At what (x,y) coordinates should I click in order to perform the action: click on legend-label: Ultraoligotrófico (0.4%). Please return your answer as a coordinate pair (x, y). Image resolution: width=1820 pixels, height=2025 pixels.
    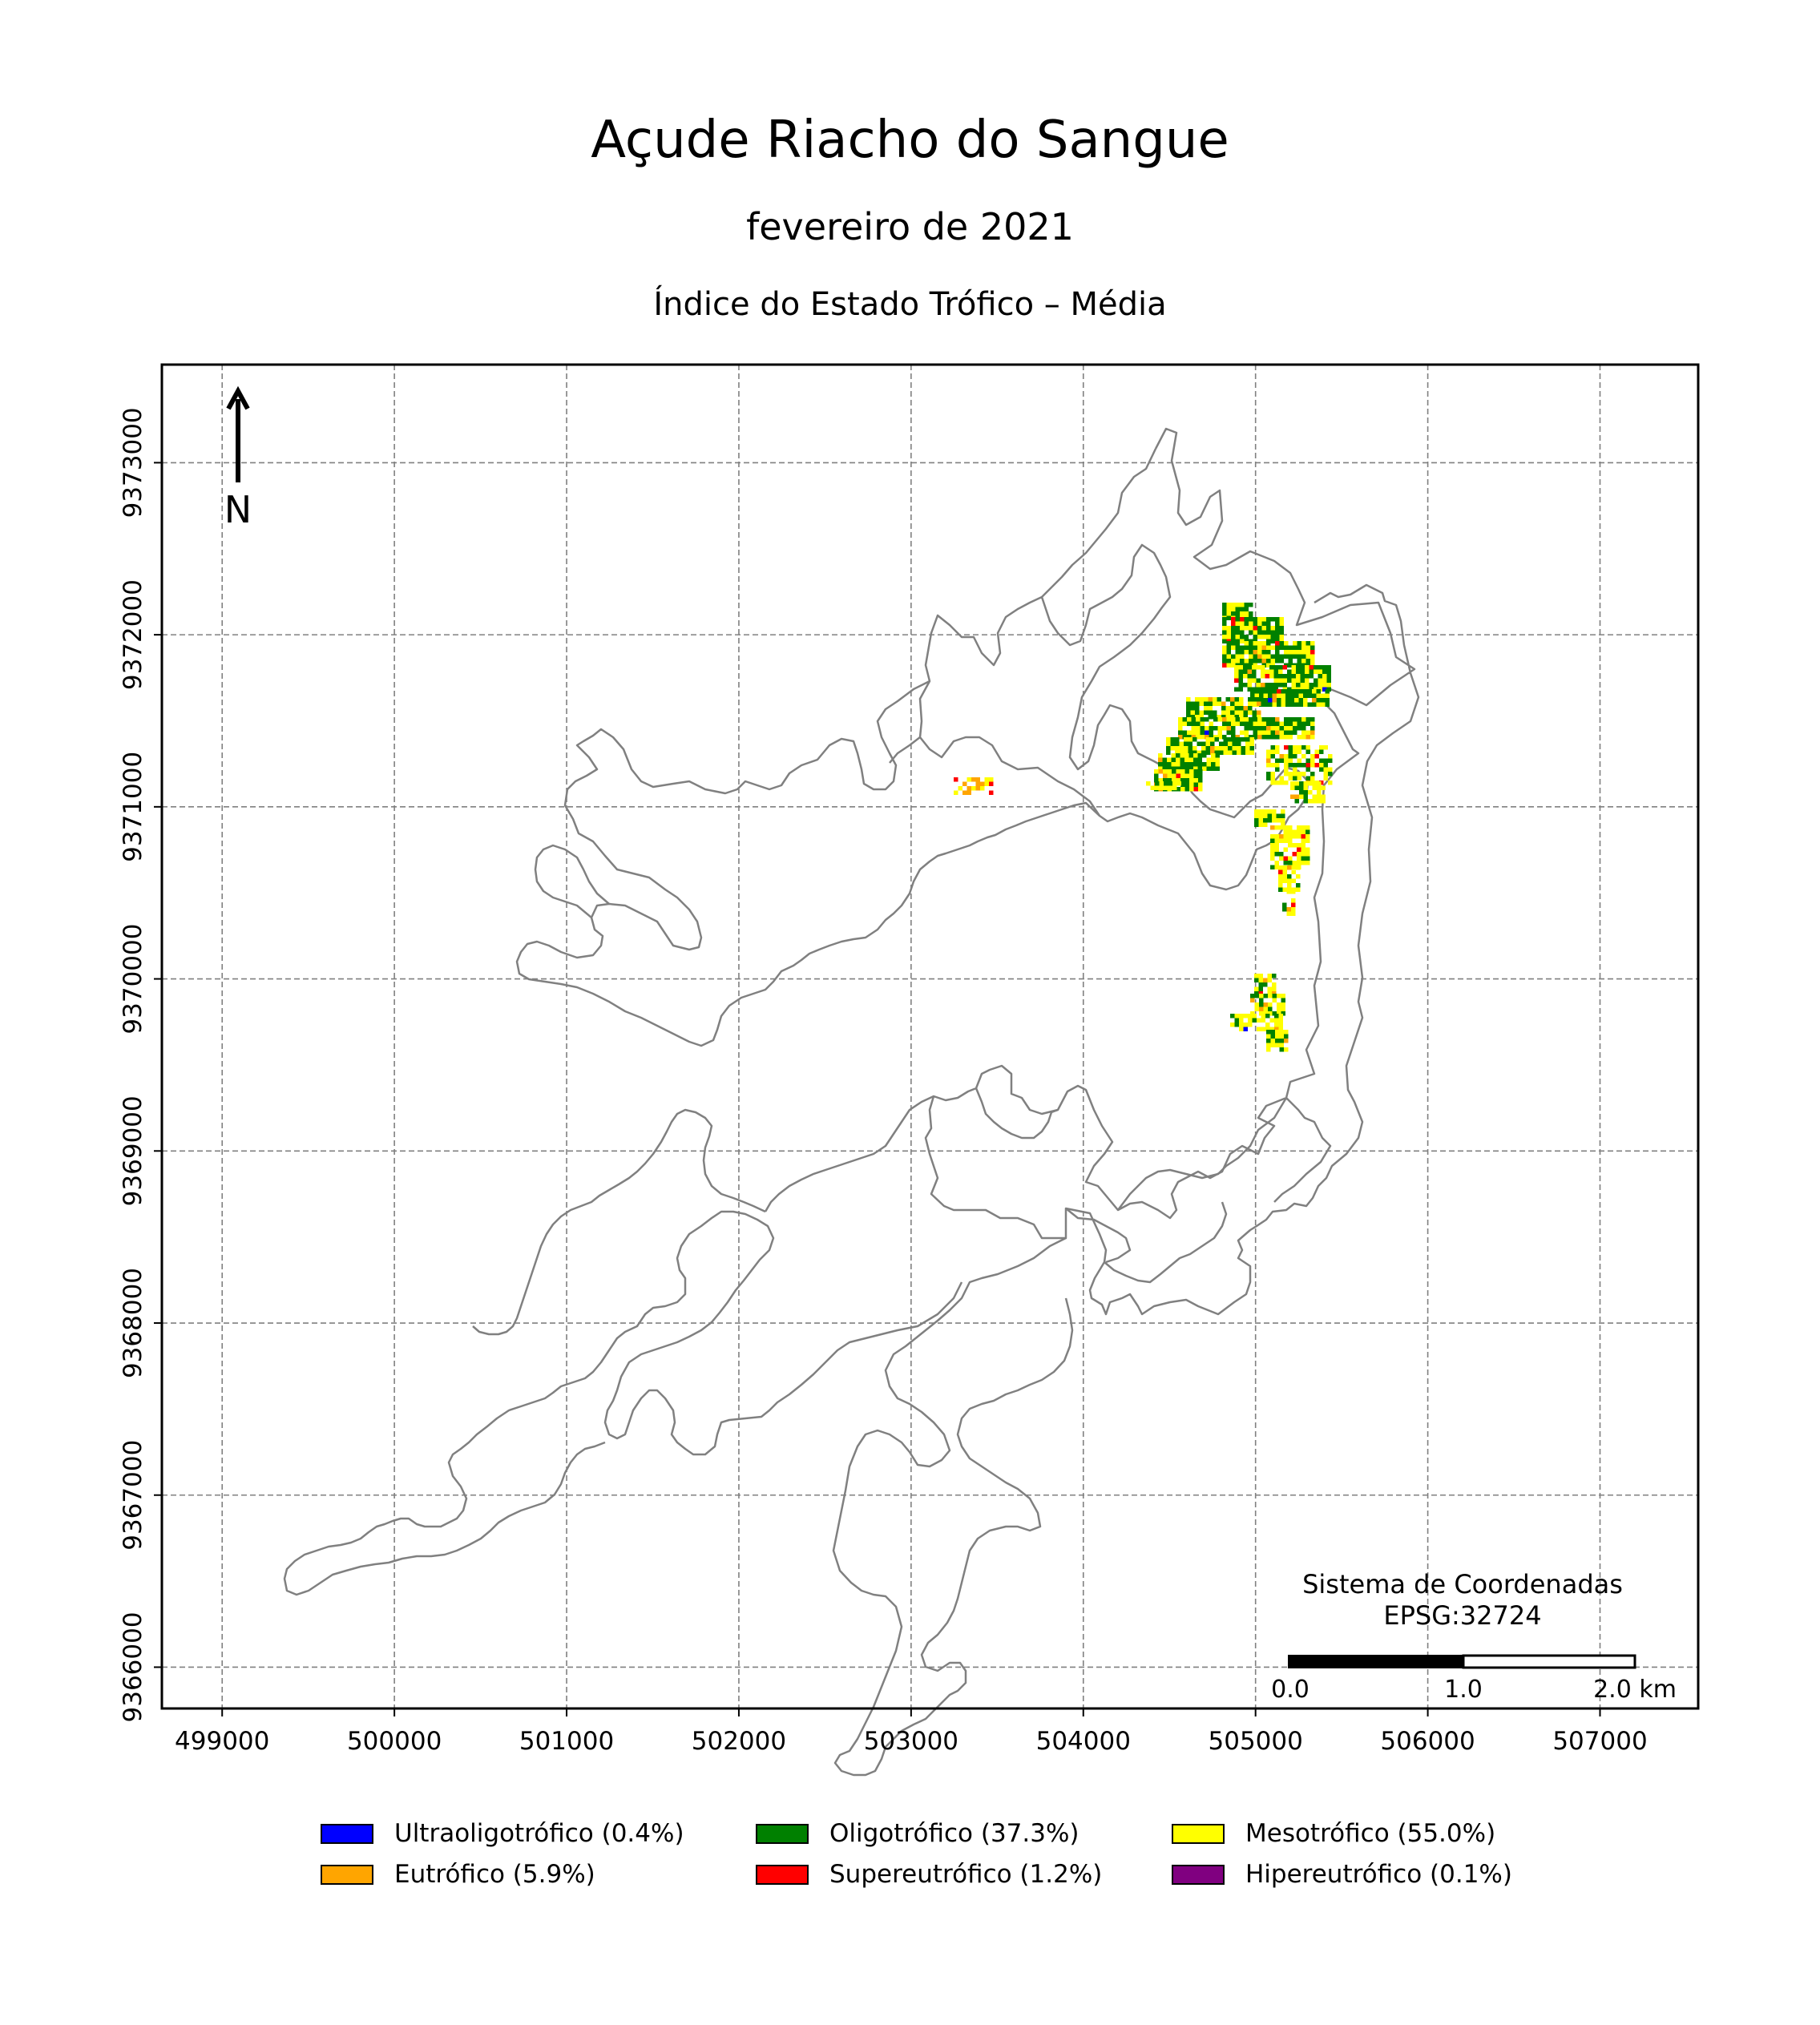
    Looking at the image, I should click on (539, 1833).